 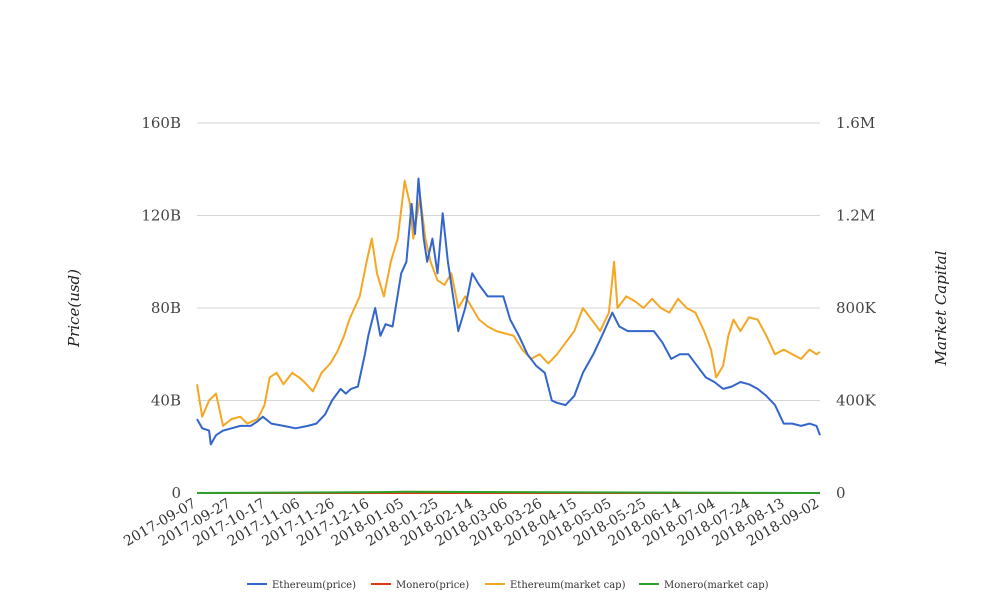 What do you see at coordinates (74, 308) in the screenshot?
I see `y-axis-left-title: Price(usd)` at bounding box center [74, 308].